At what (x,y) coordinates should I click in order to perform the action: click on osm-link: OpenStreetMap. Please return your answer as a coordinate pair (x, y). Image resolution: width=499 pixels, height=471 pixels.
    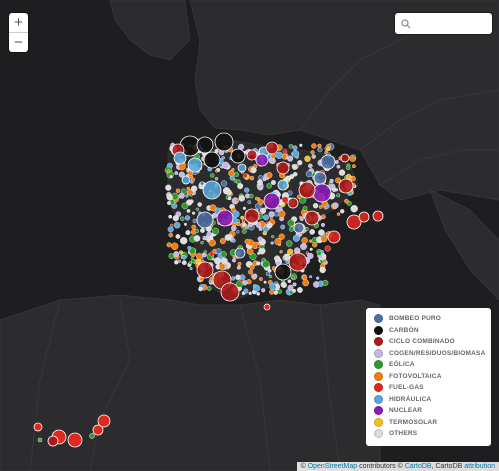
    Looking at the image, I should click on (332, 466).